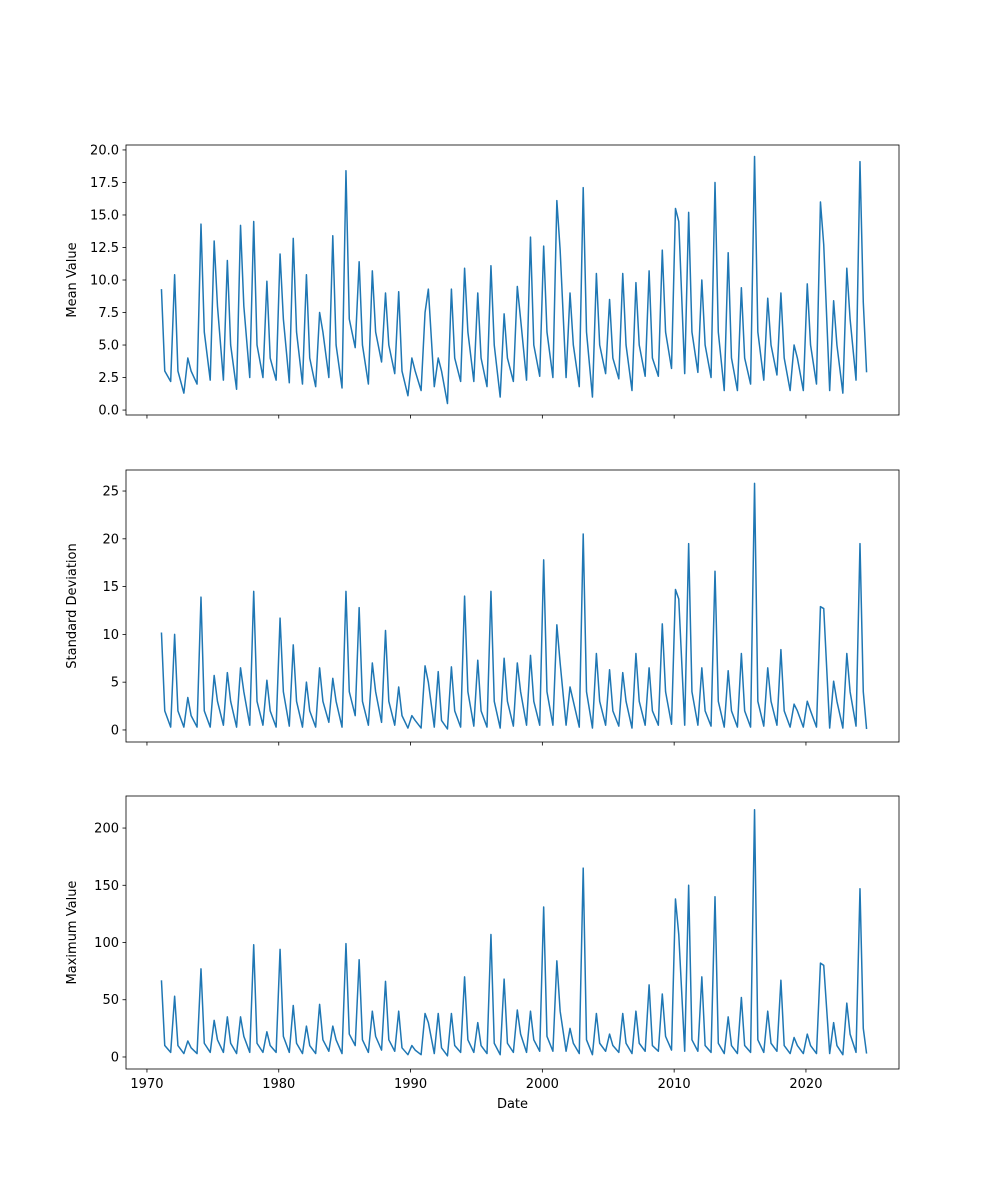 Image resolution: width=1000 pixels, height=1200 pixels. Describe the element at coordinates (72, 933) in the screenshot. I see `y-axis-label: Maximum Value` at that location.